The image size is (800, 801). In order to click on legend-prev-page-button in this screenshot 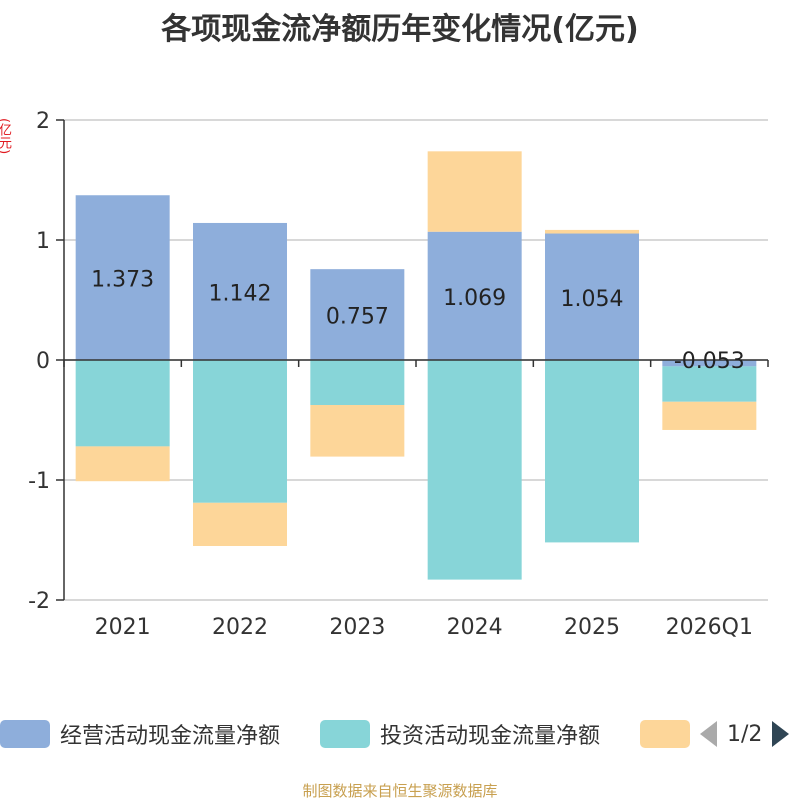, I will do `click(708, 734)`.